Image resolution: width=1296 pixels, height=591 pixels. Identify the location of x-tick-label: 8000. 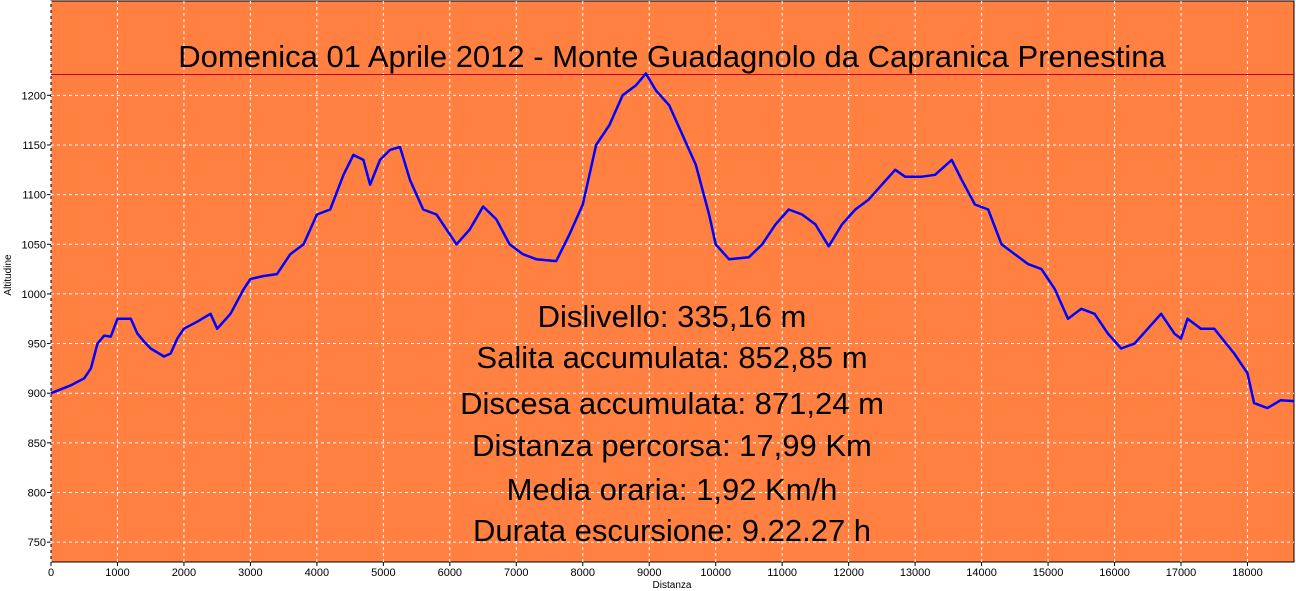
(583, 573).